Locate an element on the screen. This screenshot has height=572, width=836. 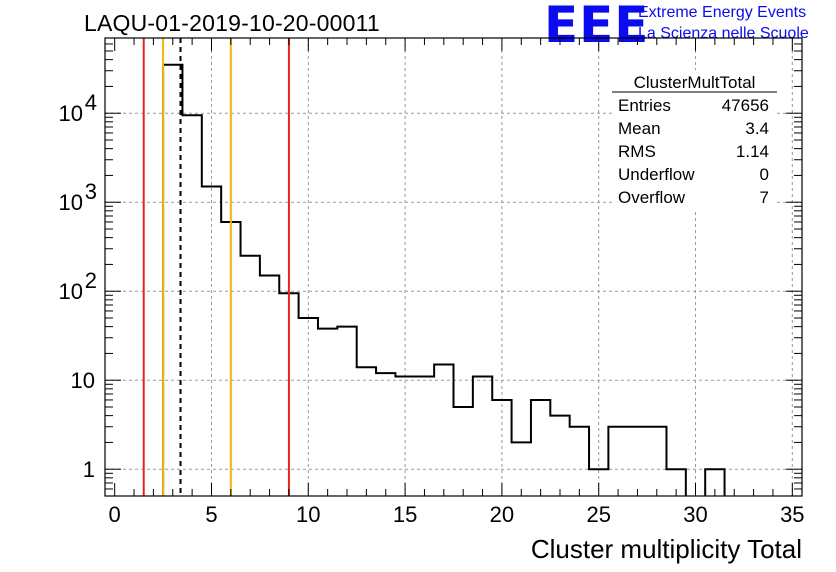
y-tick-exponent: 3 is located at coordinates (91, 191).